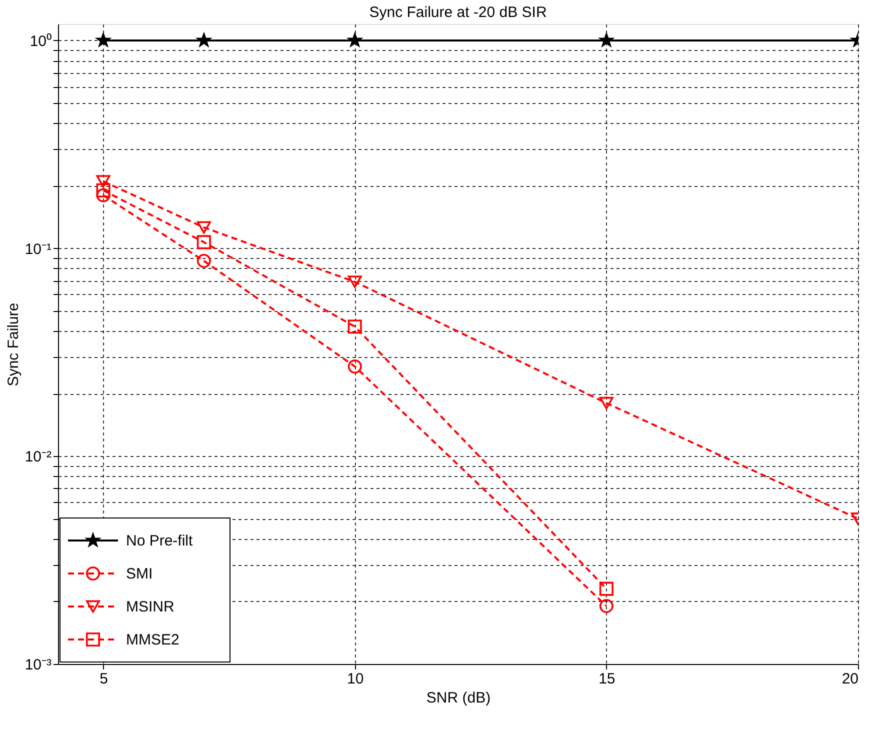 This screenshot has height=731, width=881. What do you see at coordinates (104, 679) in the screenshot?
I see `x-tick-label: 5` at bounding box center [104, 679].